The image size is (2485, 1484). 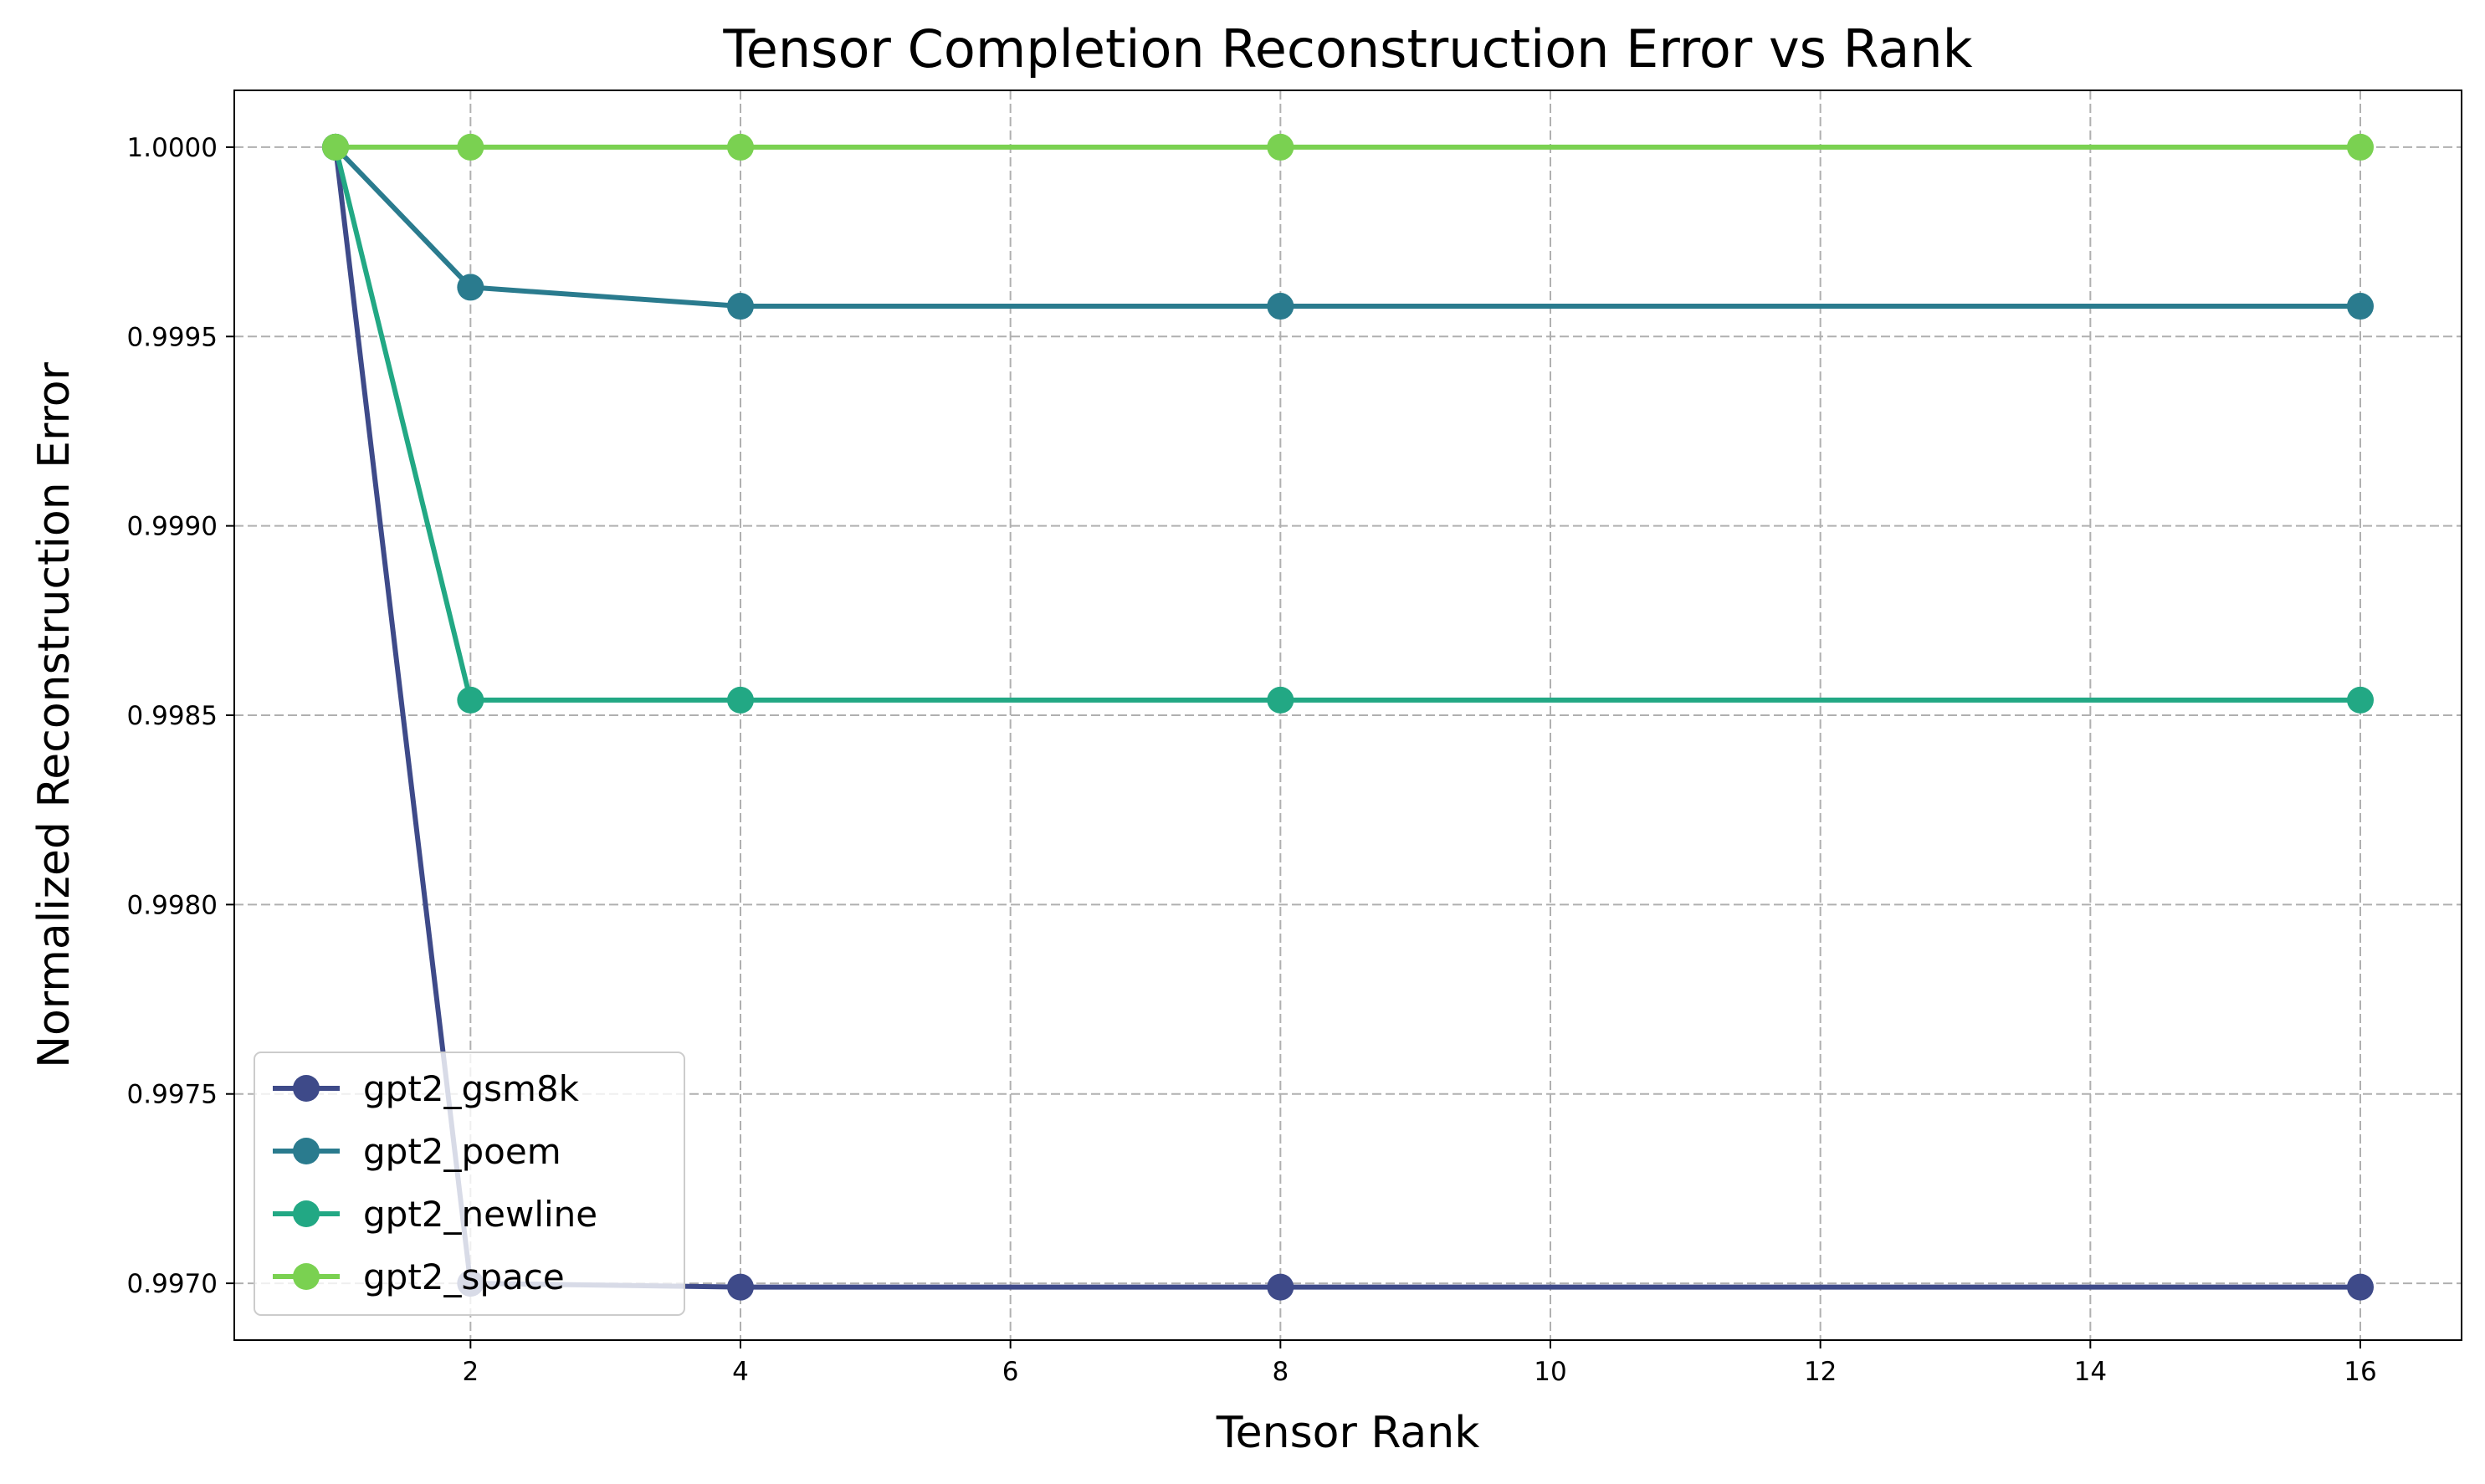 What do you see at coordinates (464, 1276) in the screenshot?
I see `legend-label: gpt2_space` at bounding box center [464, 1276].